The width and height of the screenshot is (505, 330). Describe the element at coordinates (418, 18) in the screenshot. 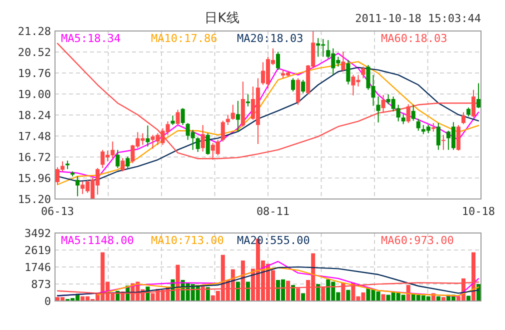

I see `text: 2011-10-18 15:03:44` at that location.